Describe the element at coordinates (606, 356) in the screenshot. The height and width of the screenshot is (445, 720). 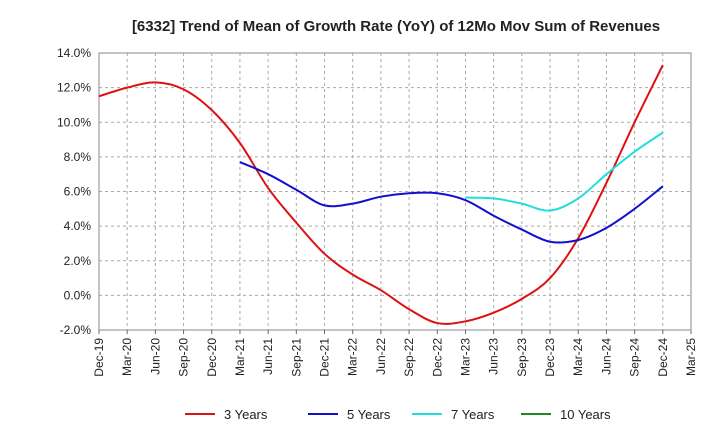
I see `x-tick-label: Jun-24` at that location.